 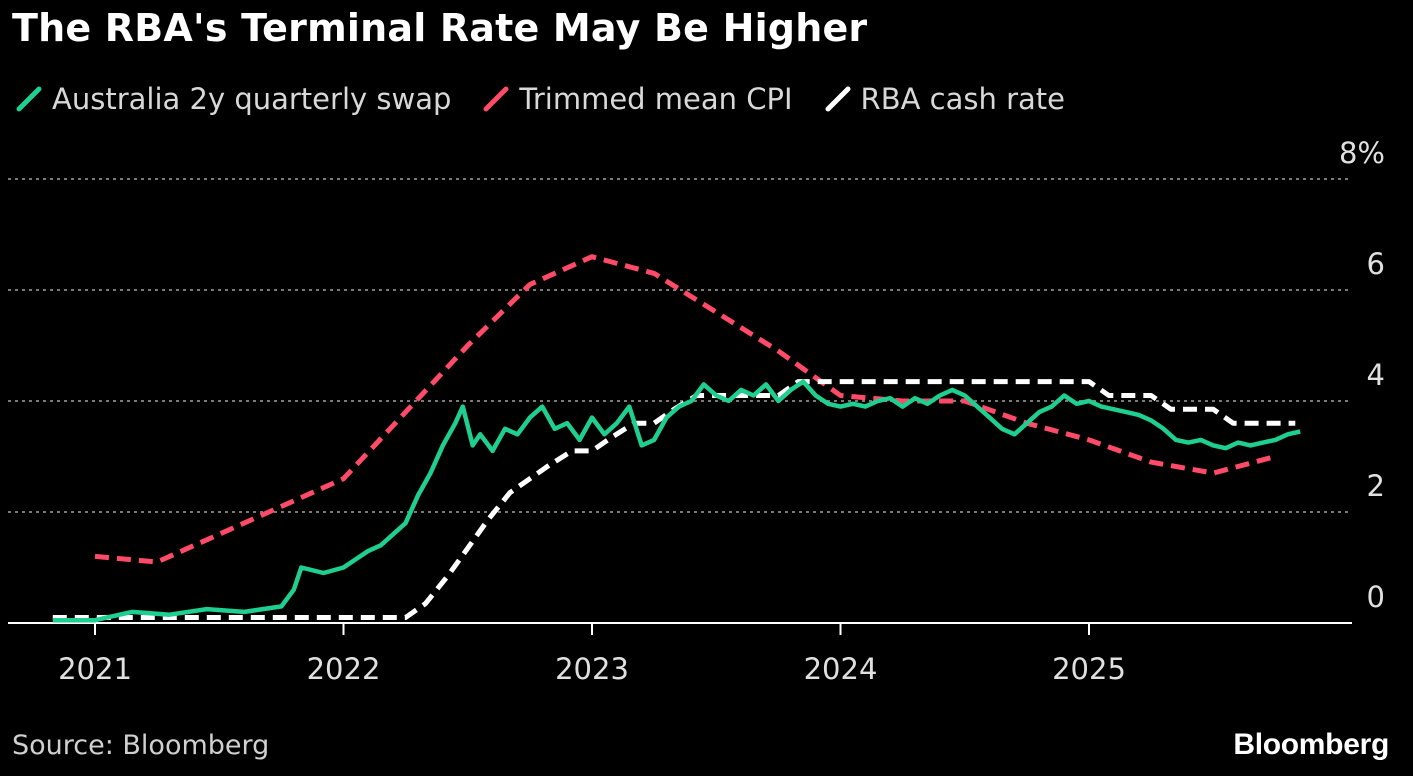 What do you see at coordinates (841, 669) in the screenshot?
I see `x-tick-label: 2024` at bounding box center [841, 669].